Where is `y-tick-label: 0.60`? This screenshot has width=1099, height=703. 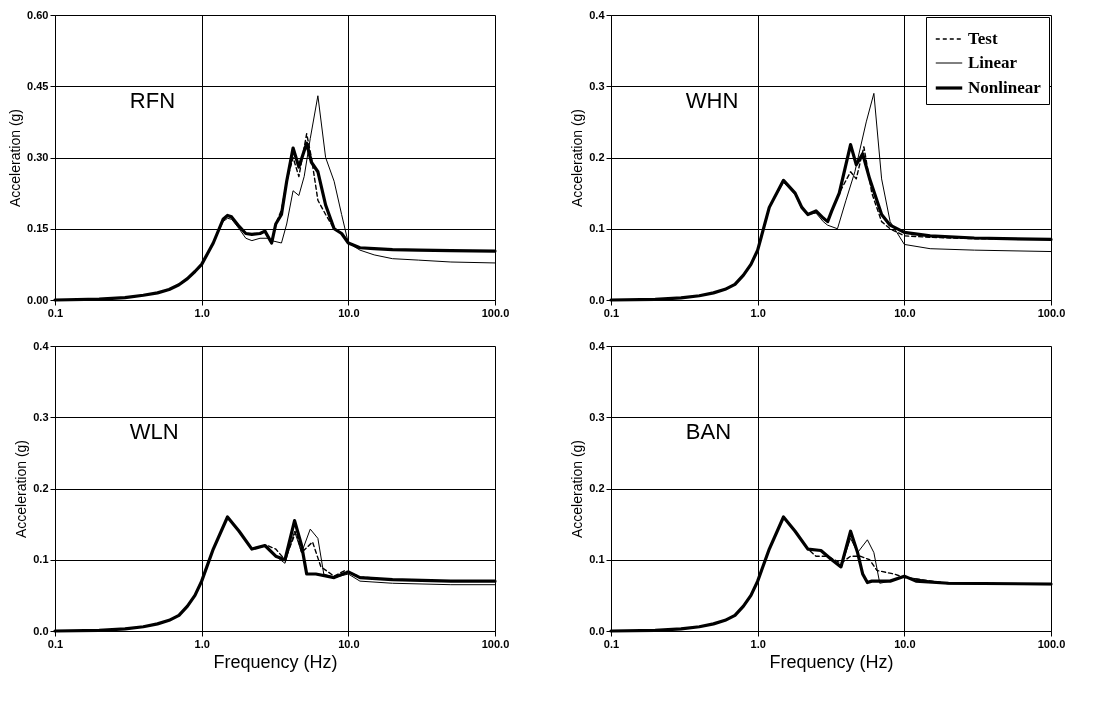 y-tick-label: 0.60 is located at coordinates (38, 14).